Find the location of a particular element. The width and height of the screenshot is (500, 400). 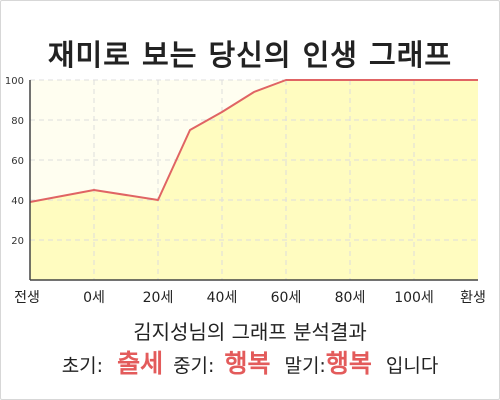

x-tick-label-6: 100세 is located at coordinates (414, 298).